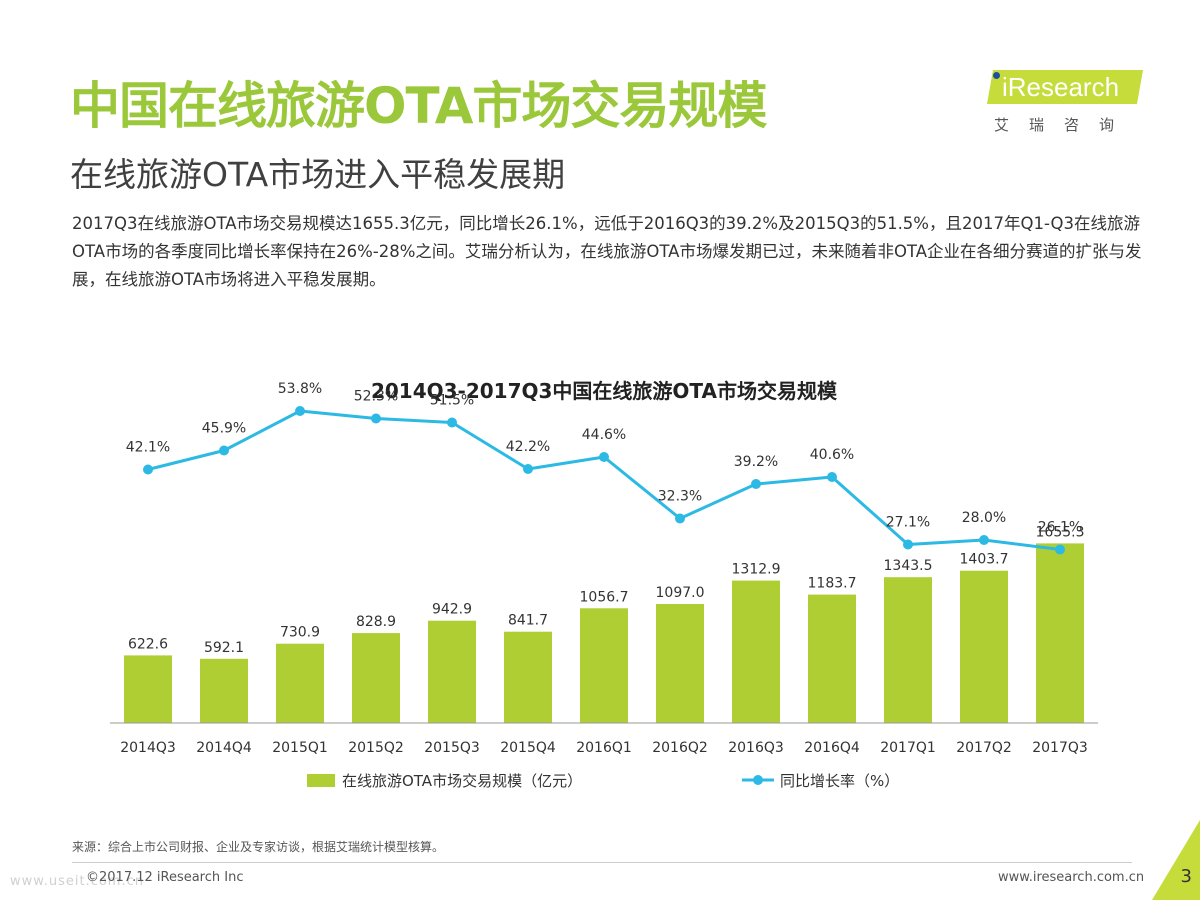 The width and height of the screenshot is (1200, 900). I want to click on bar-label-2014Q3: 622.6, so click(148, 644).